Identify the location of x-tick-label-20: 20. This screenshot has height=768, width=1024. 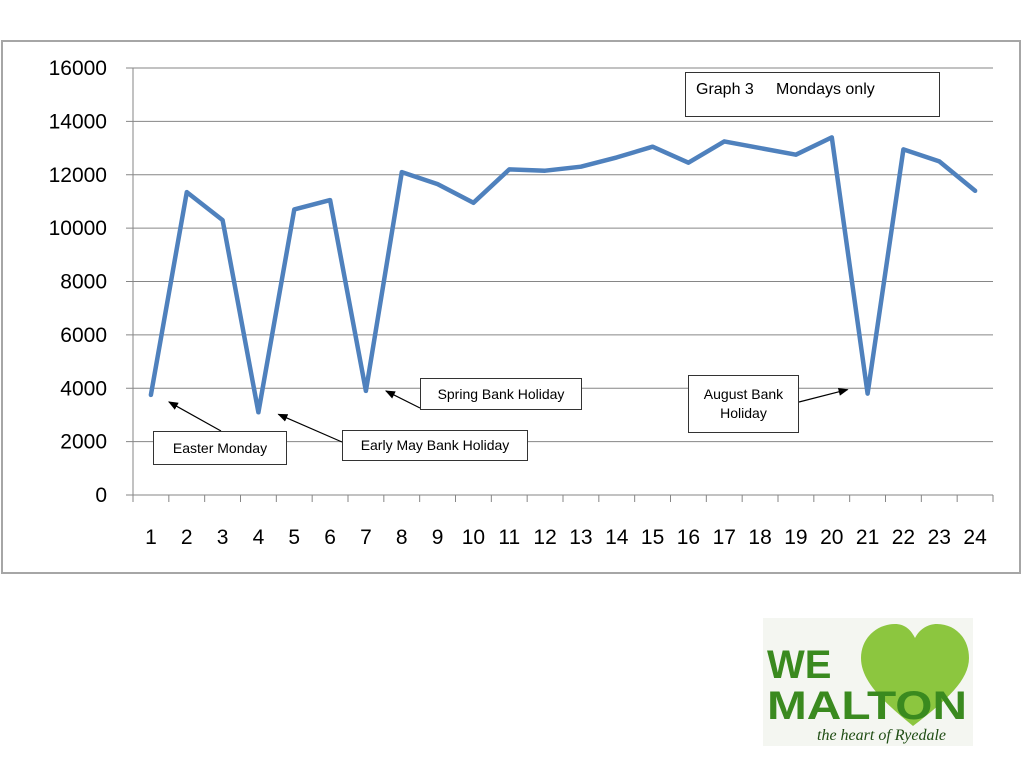
(831, 537).